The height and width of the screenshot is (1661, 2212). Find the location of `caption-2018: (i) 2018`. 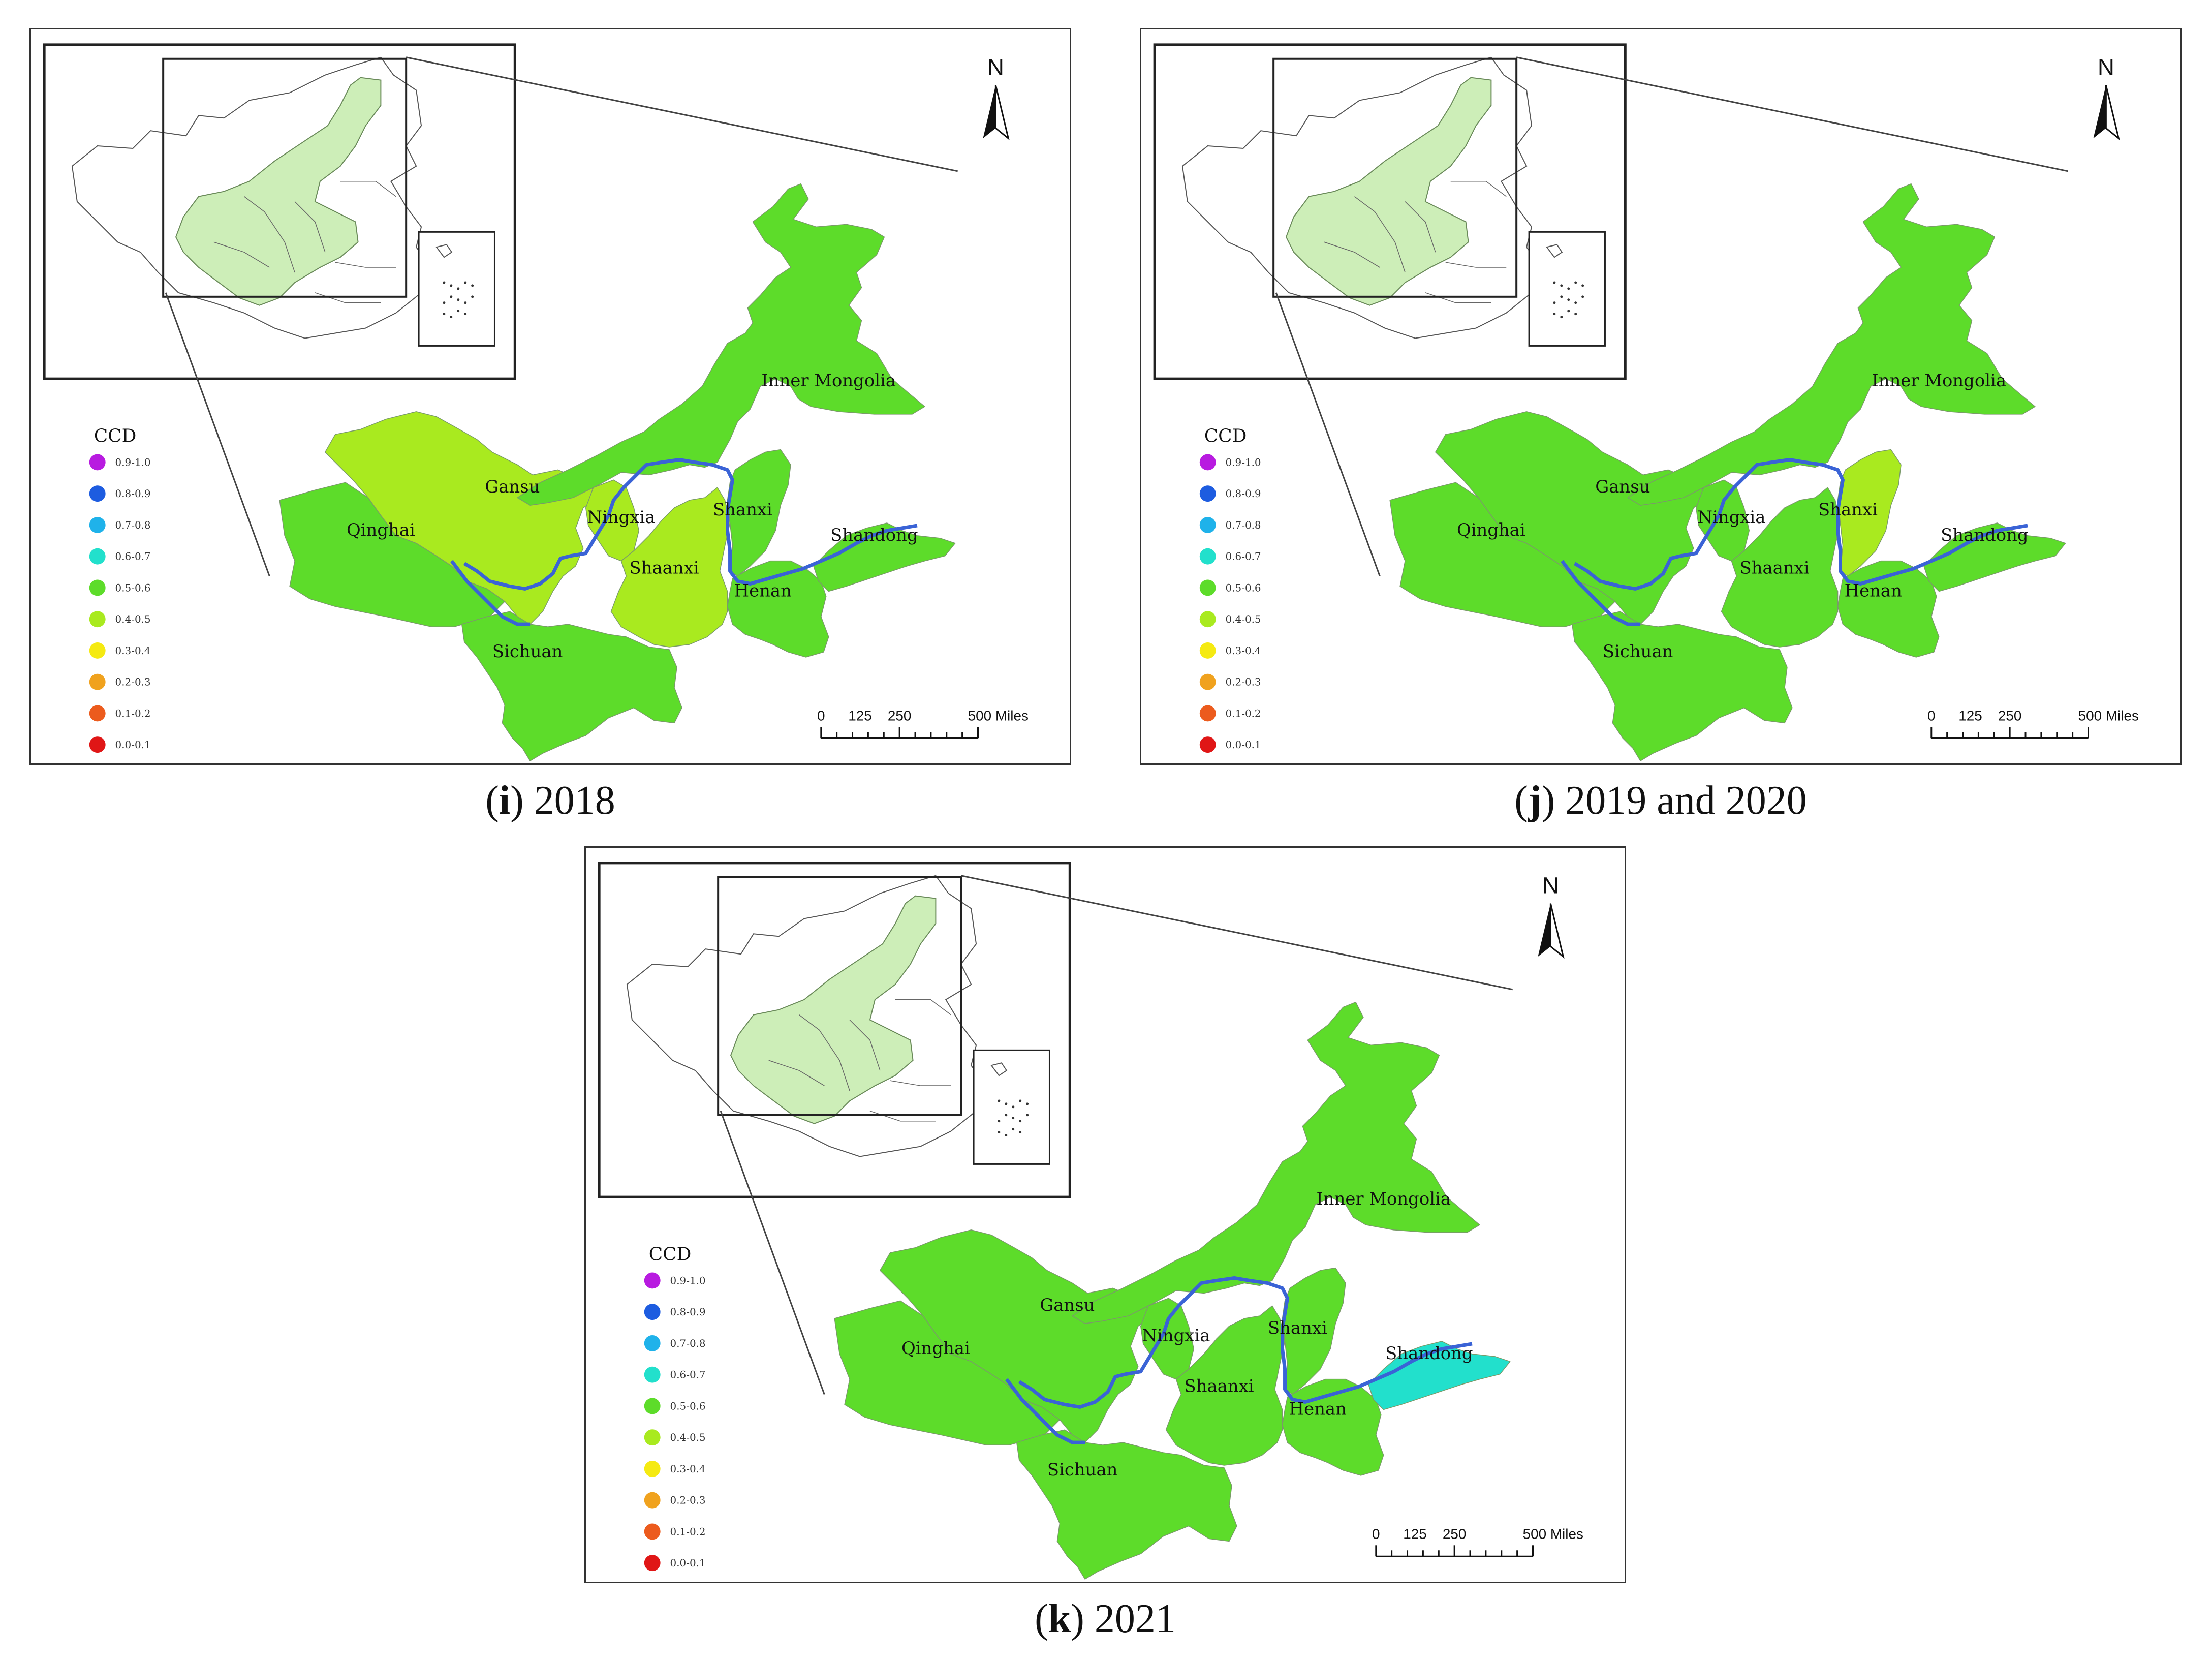

caption-2018: (i) 2018 is located at coordinates (550, 800).